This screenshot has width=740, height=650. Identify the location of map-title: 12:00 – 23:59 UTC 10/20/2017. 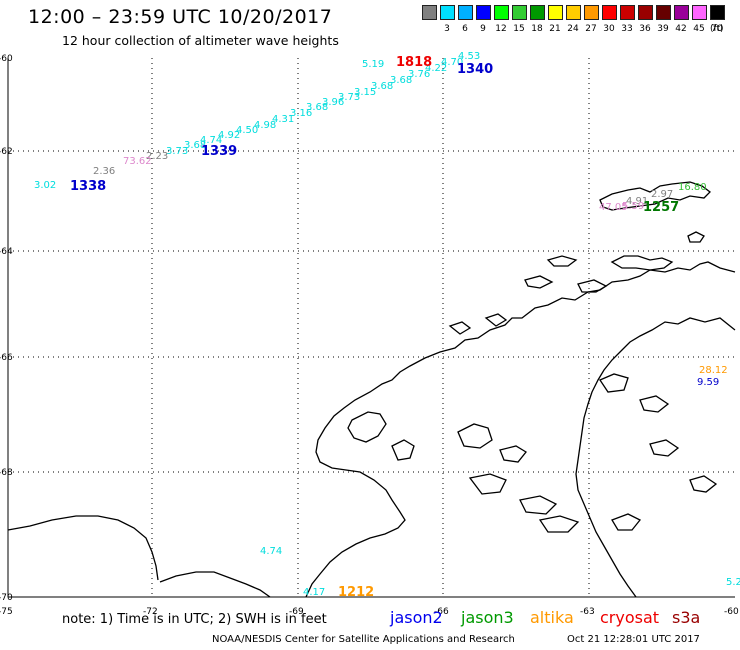
(180, 17).